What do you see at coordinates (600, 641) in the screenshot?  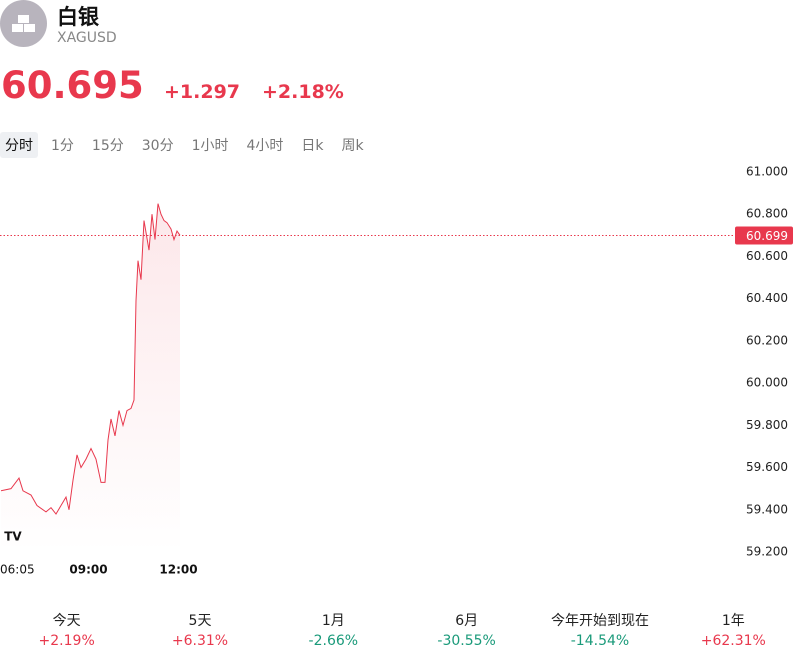 I see `period-change: -14.54%` at bounding box center [600, 641].